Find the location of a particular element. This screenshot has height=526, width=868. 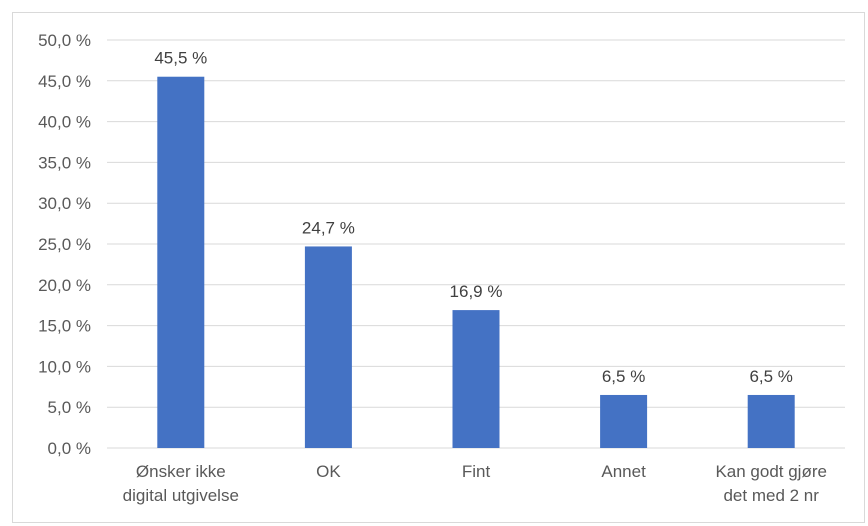

category-label: Ønsker ikke is located at coordinates (181, 471).